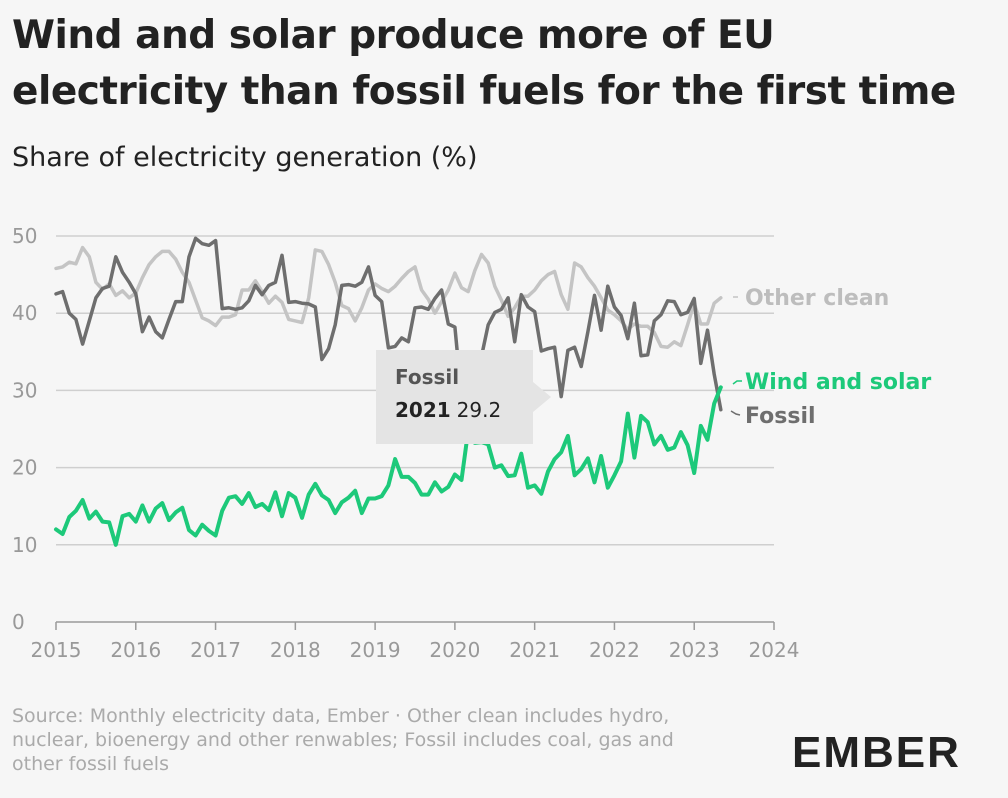 The width and height of the screenshot is (1008, 798). I want to click on x-tick-label: 2024, so click(774, 650).